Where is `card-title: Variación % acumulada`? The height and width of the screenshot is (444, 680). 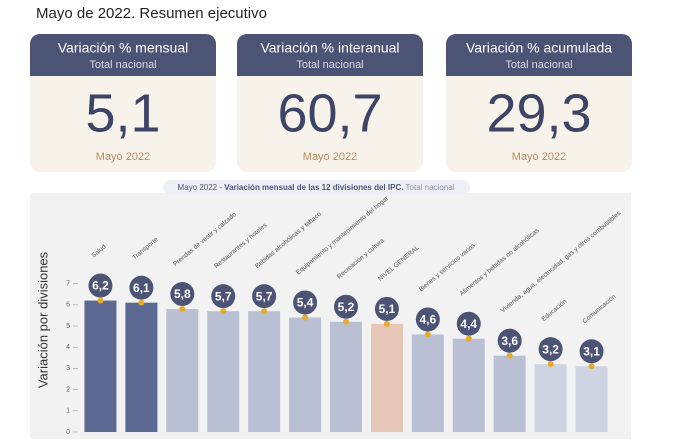
card-title: Variación % acumulada is located at coordinates (539, 48).